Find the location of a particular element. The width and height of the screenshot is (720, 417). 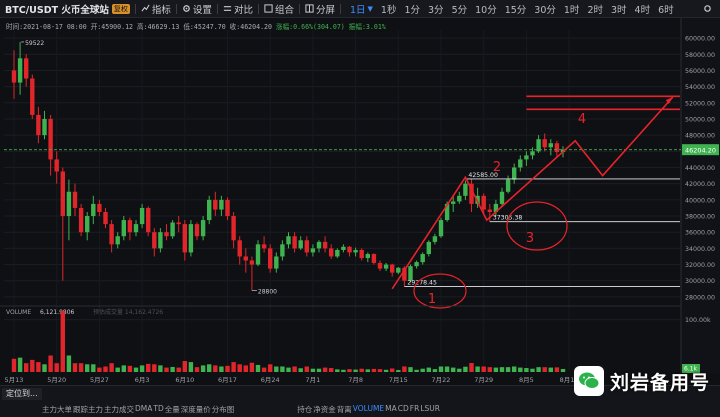

tab-depth-volume: 深度量价 is located at coordinates (195, 409).